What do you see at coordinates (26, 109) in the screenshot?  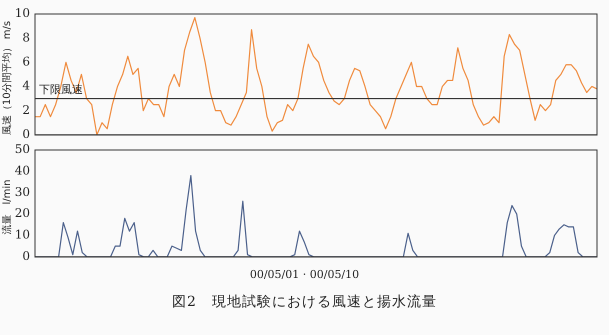 I see `y-tick-label: 2` at bounding box center [26, 109].